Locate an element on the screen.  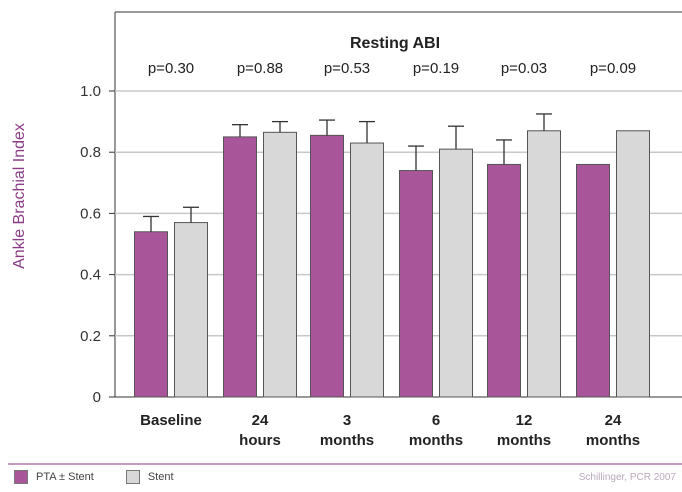
x-tick-label: 12 is located at coordinates (524, 420).